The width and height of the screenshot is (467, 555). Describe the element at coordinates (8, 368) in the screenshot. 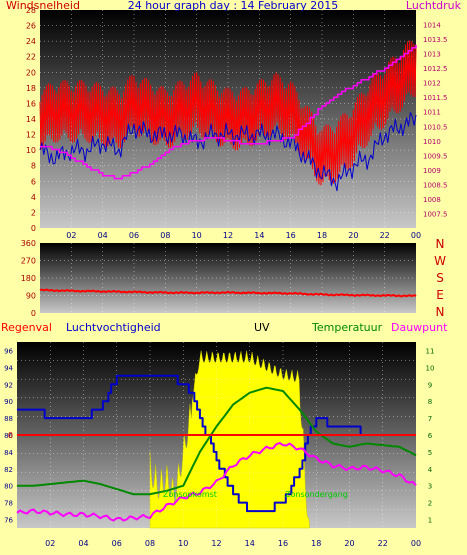

I see `humidity-tick: 94` at that location.